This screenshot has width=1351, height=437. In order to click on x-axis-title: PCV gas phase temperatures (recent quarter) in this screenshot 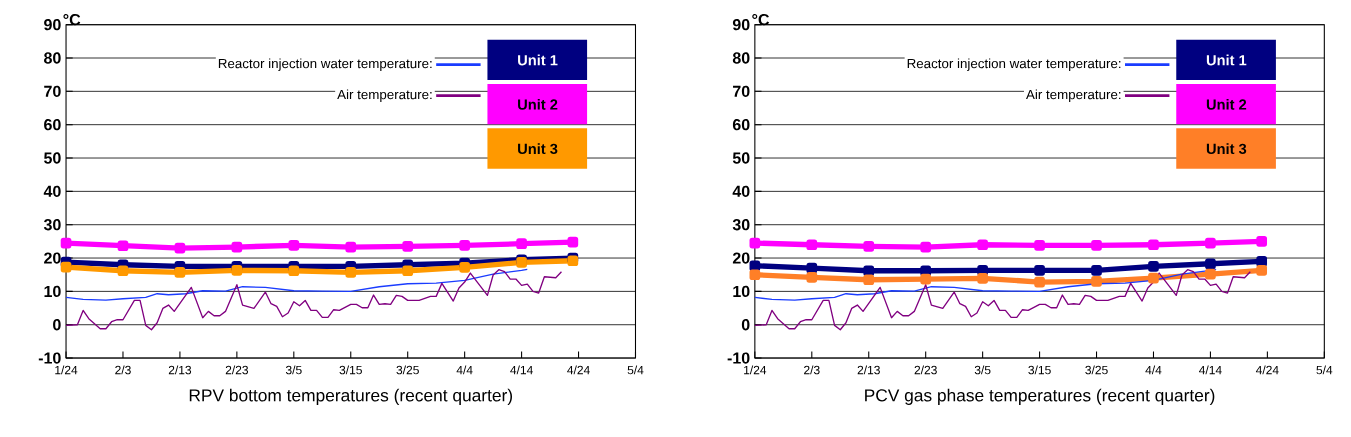, I will do `click(1040, 396)`.